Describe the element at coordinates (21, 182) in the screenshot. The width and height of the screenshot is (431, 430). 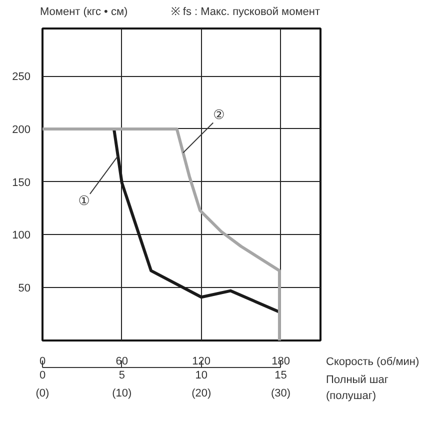
I see `y-tick-label: 150` at that location.